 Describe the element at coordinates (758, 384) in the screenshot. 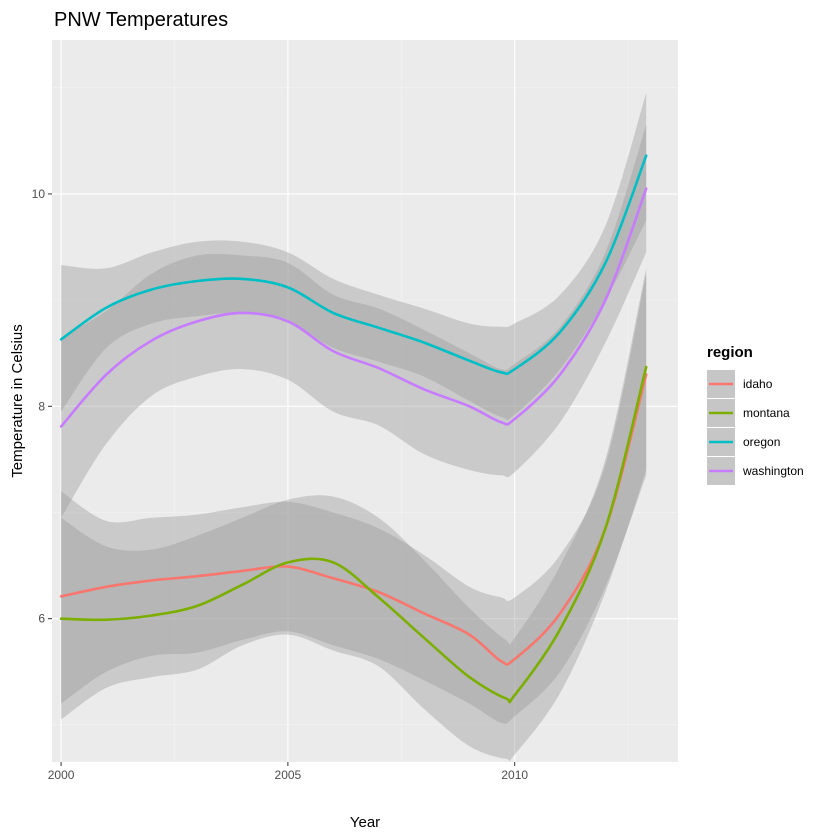

I see `legend-label-idaho: idaho` at that location.